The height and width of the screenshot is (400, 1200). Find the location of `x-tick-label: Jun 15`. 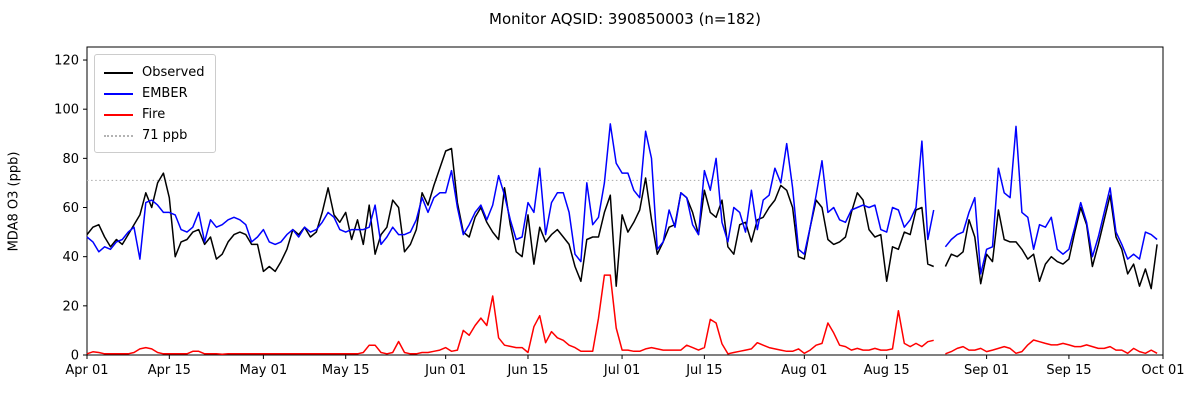

x-tick-label: Jun 15 is located at coordinates (527, 370).